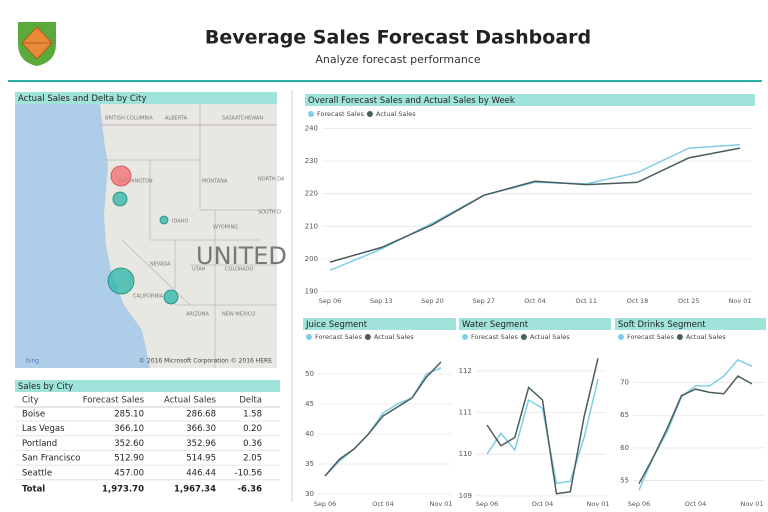  I want to click on table-cell: 366.30, so click(201, 429).